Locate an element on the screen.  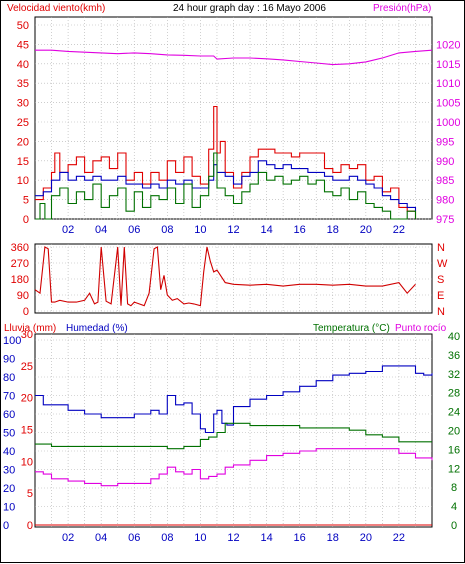
rain-tick-label: 10 is located at coordinates (27, 462).